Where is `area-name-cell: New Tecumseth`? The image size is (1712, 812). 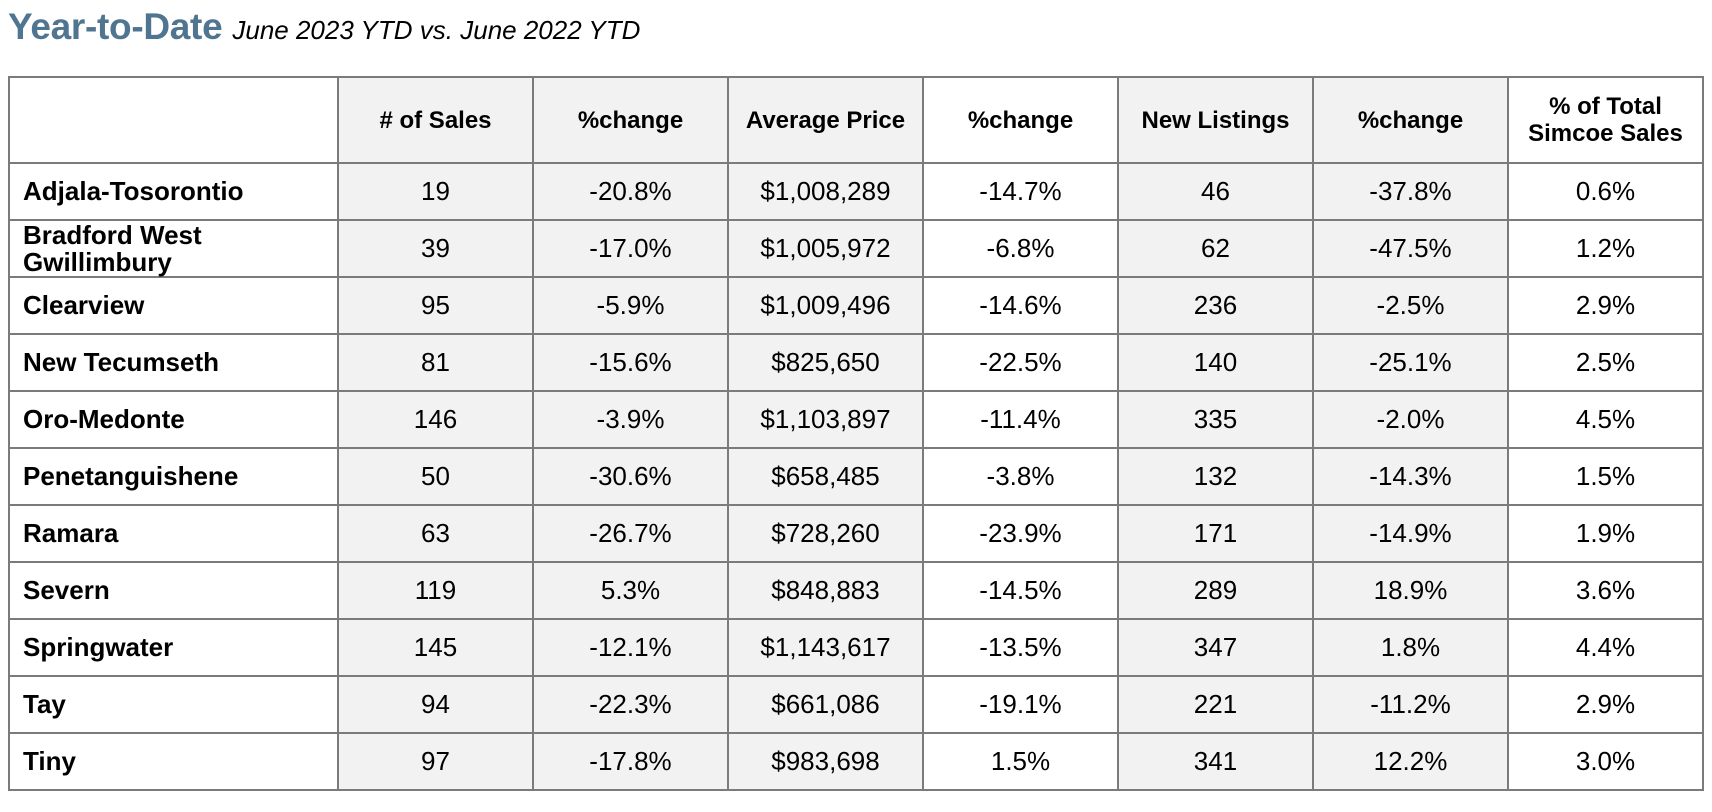
area-name-cell: New Tecumseth is located at coordinates (173, 362).